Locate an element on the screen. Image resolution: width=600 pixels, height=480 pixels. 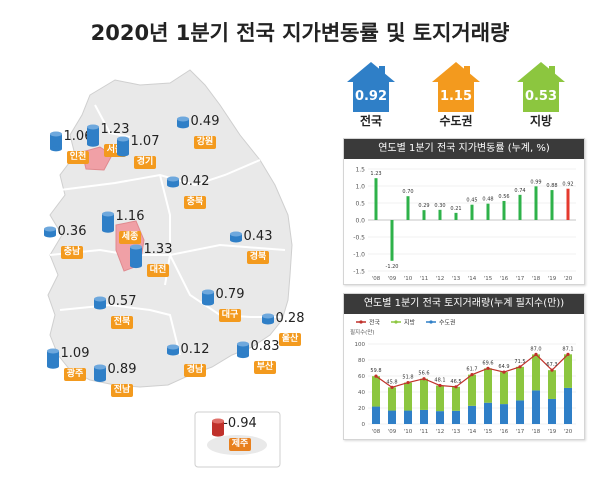
legend-label: 수도권 is located at coordinates (447, 323).